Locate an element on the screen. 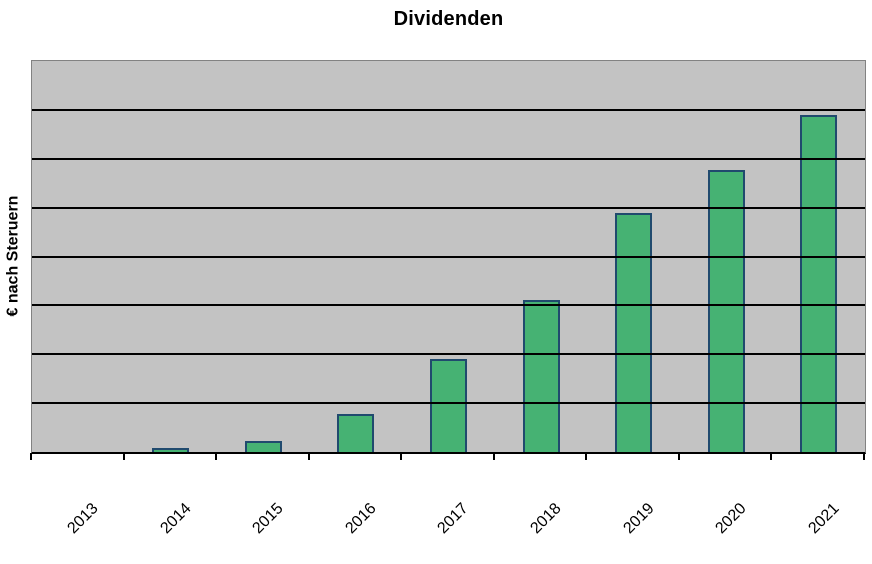 The image size is (872, 564). x-tick-label-2018: 2018 is located at coordinates (546, 519).